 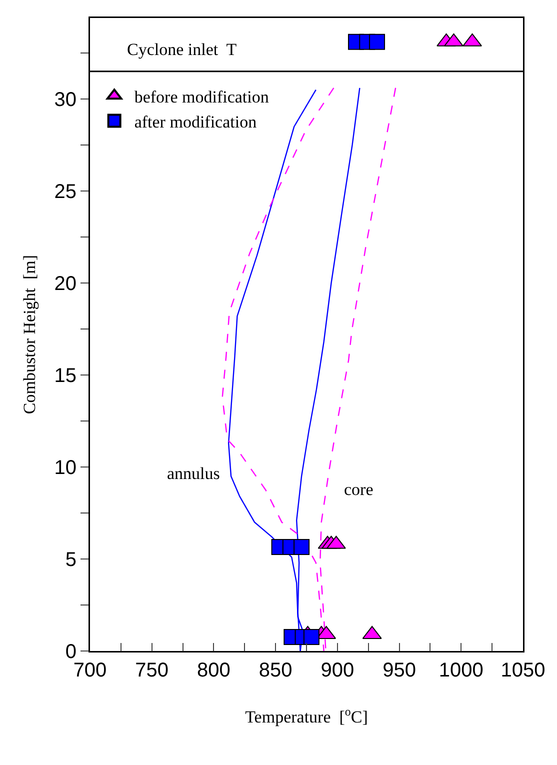 What do you see at coordinates (213, 671) in the screenshot?
I see `x-tick-label: 800` at bounding box center [213, 671].